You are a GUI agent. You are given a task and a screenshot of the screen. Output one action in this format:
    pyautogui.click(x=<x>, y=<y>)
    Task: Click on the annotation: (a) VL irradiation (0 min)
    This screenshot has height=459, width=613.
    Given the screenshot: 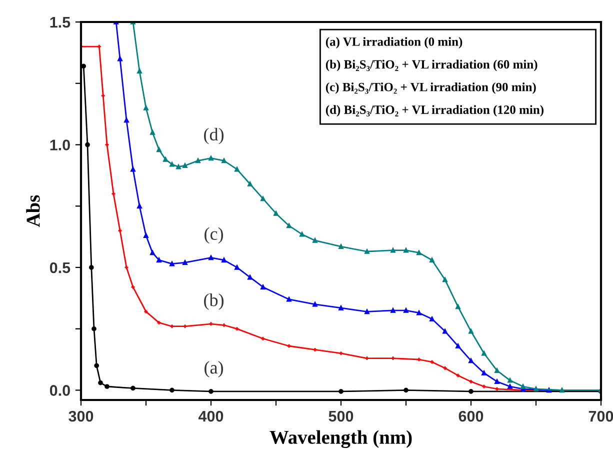 What is the action you would take?
    pyautogui.click(x=394, y=42)
    